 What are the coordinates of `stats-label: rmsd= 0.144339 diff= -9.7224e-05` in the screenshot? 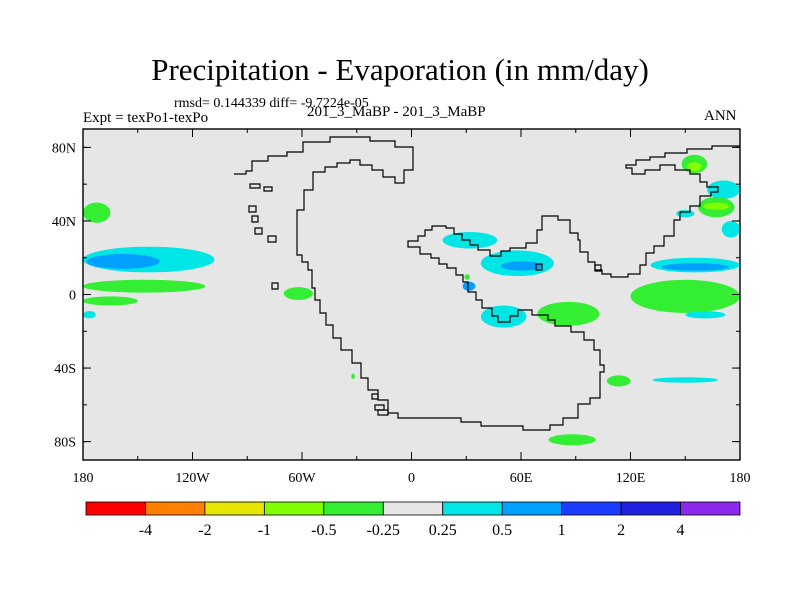 It's located at (271, 103).